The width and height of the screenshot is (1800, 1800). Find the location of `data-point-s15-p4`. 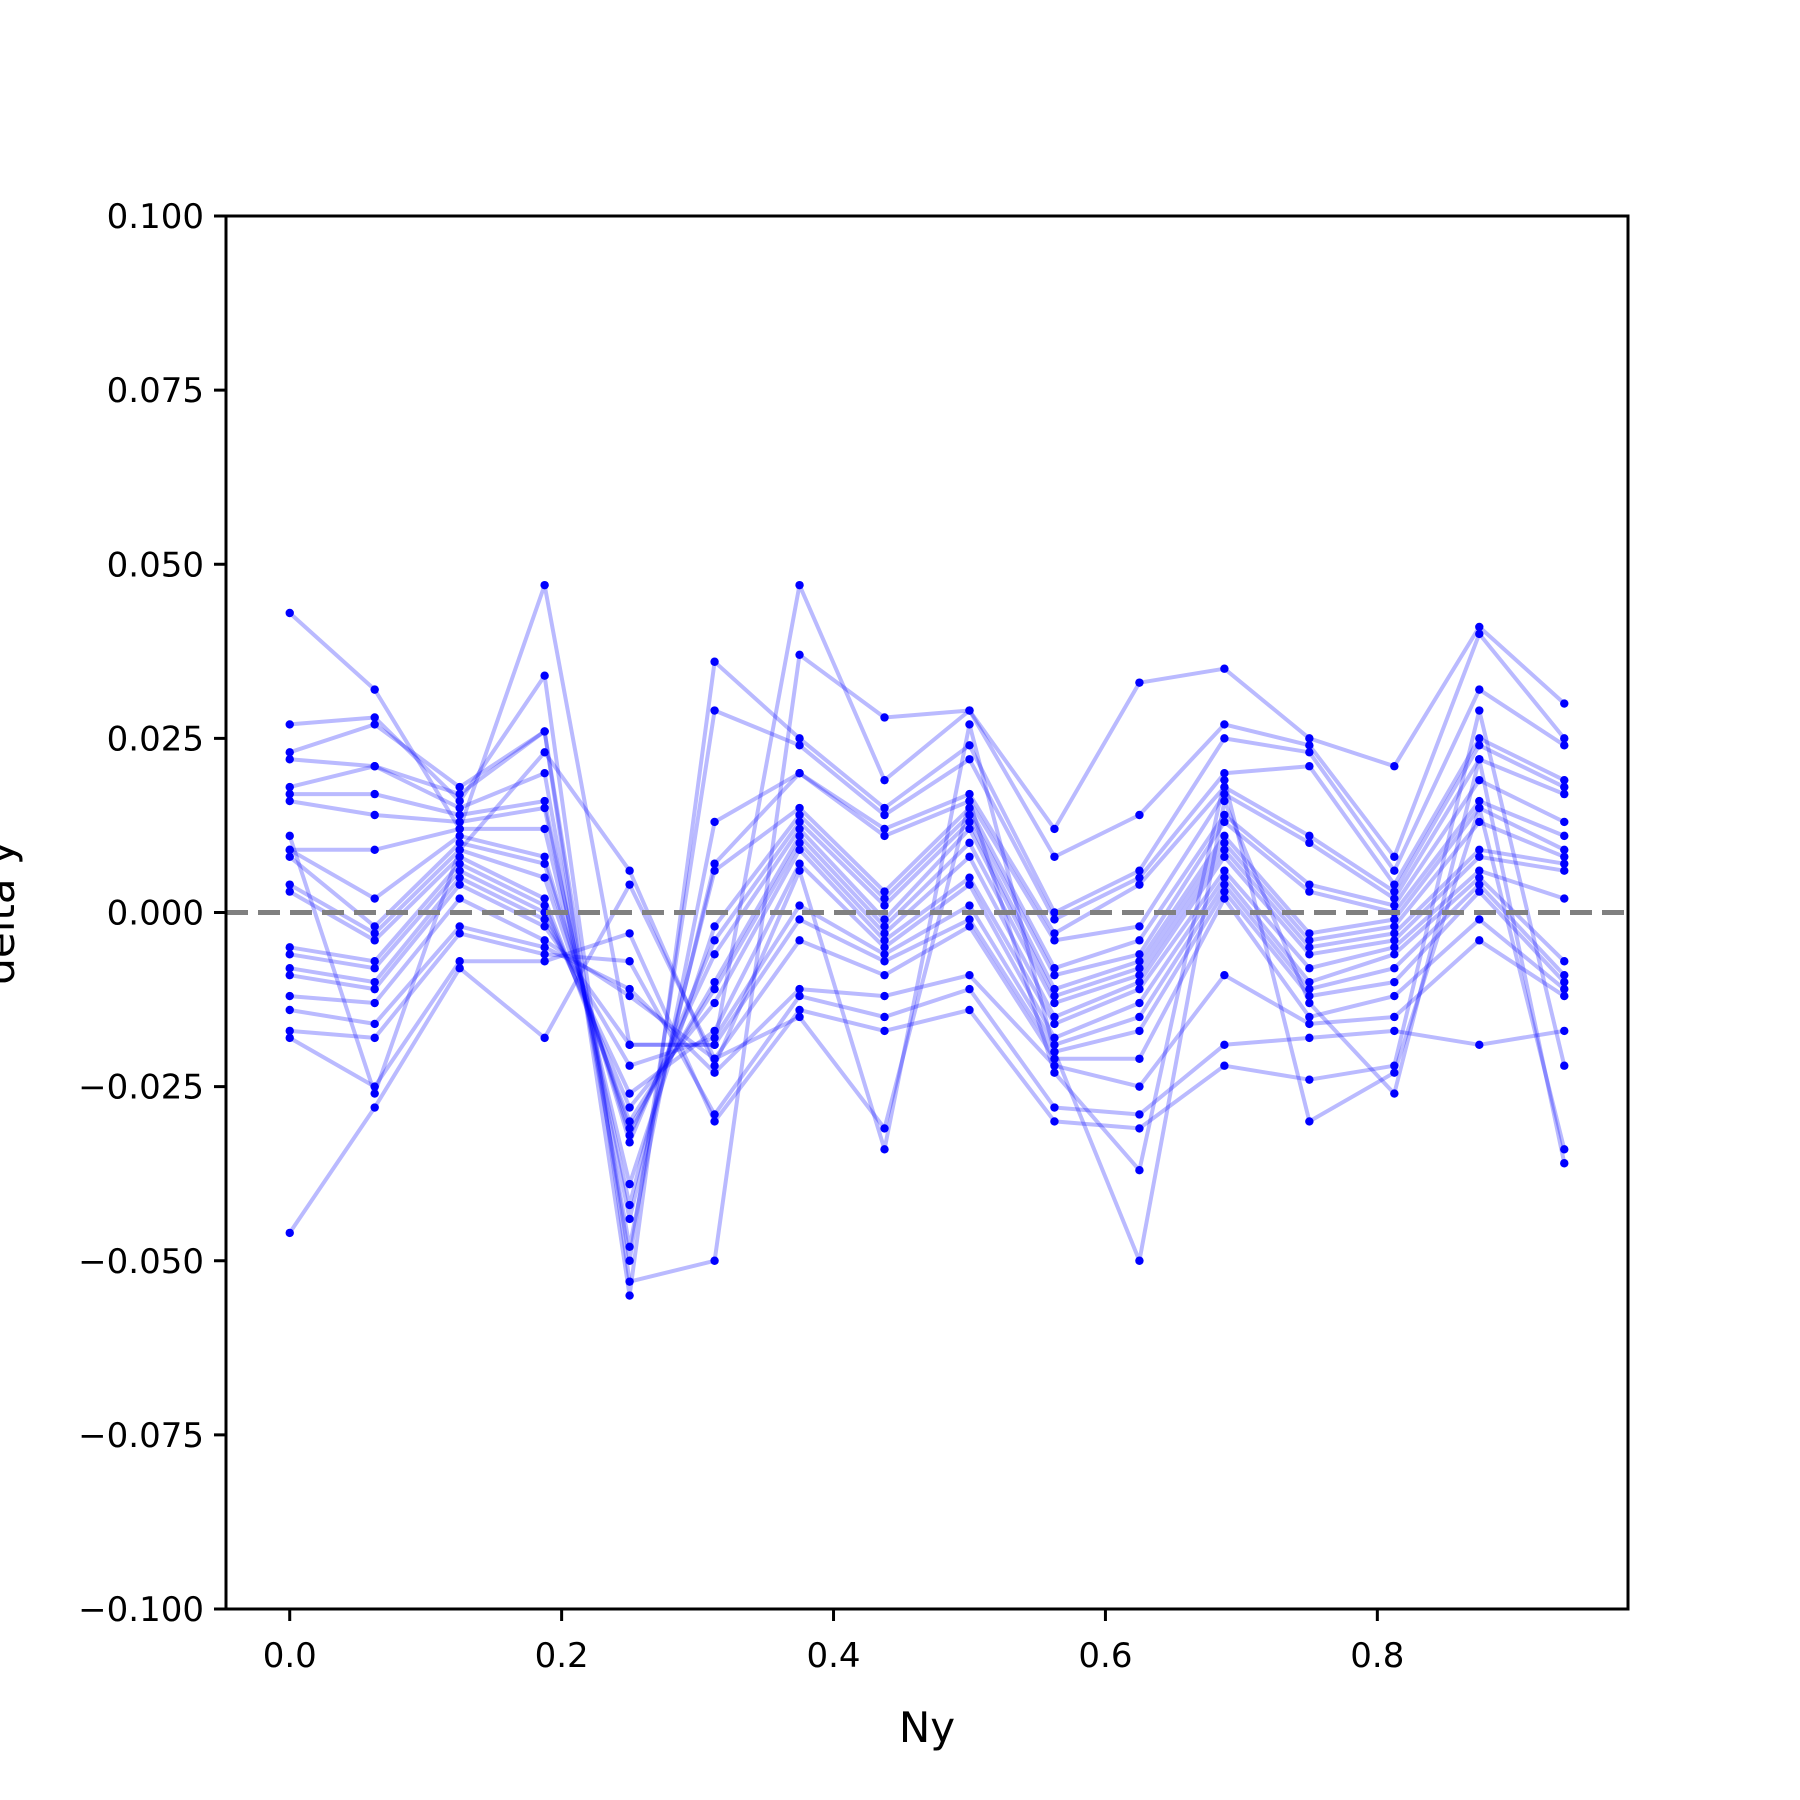

data-point-s15-p4 is located at coordinates (544, 919).